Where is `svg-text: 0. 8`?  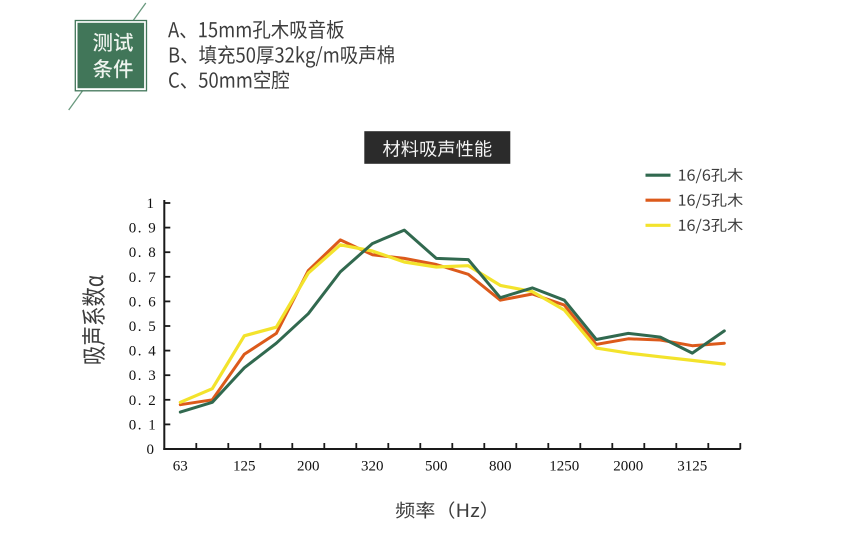 svg-text: 0. 8 is located at coordinates (143, 253).